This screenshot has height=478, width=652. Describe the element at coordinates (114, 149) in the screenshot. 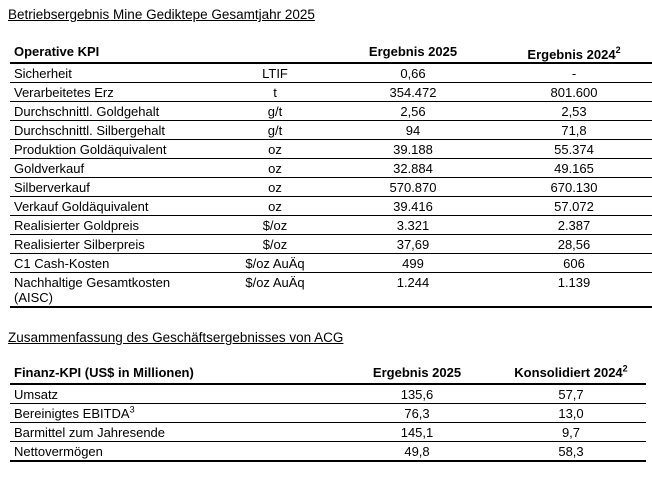

I see `kpi-cell: Produktion Goldäquivalent` at that location.